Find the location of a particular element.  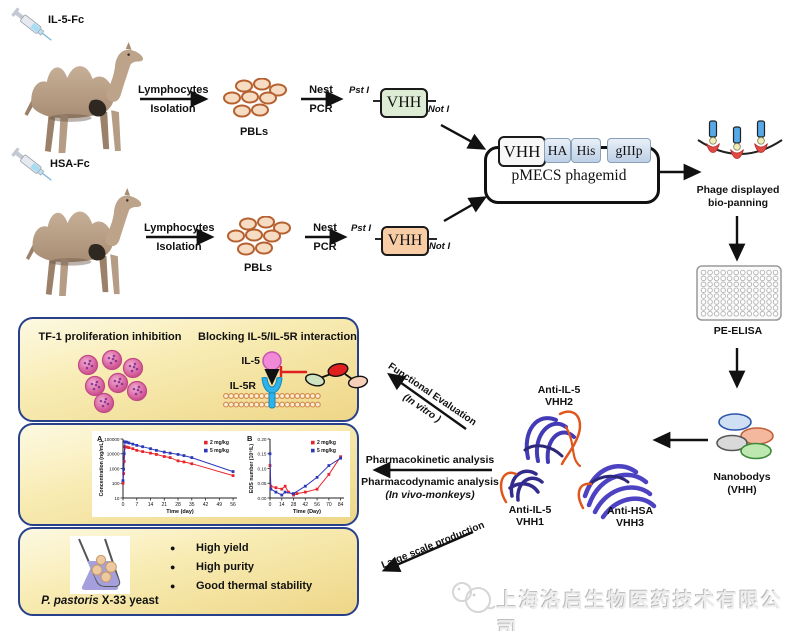

isolation-label-top-2: Lymphocytes is located at coordinates (179, 228).